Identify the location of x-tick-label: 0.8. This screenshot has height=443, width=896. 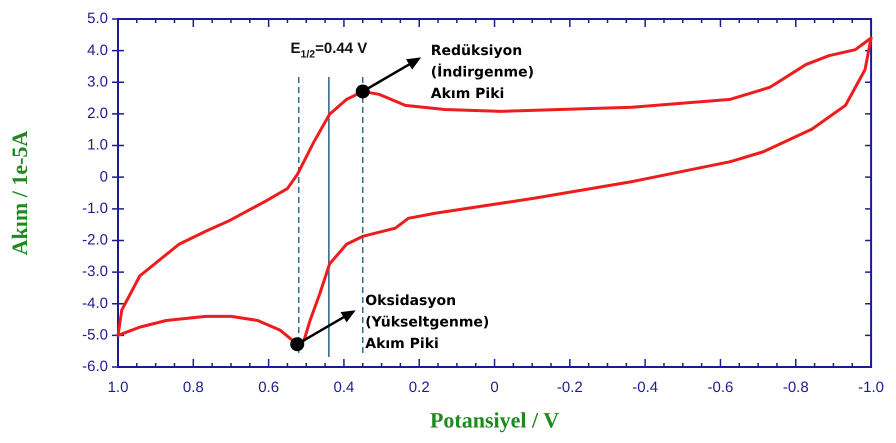
(193, 387).